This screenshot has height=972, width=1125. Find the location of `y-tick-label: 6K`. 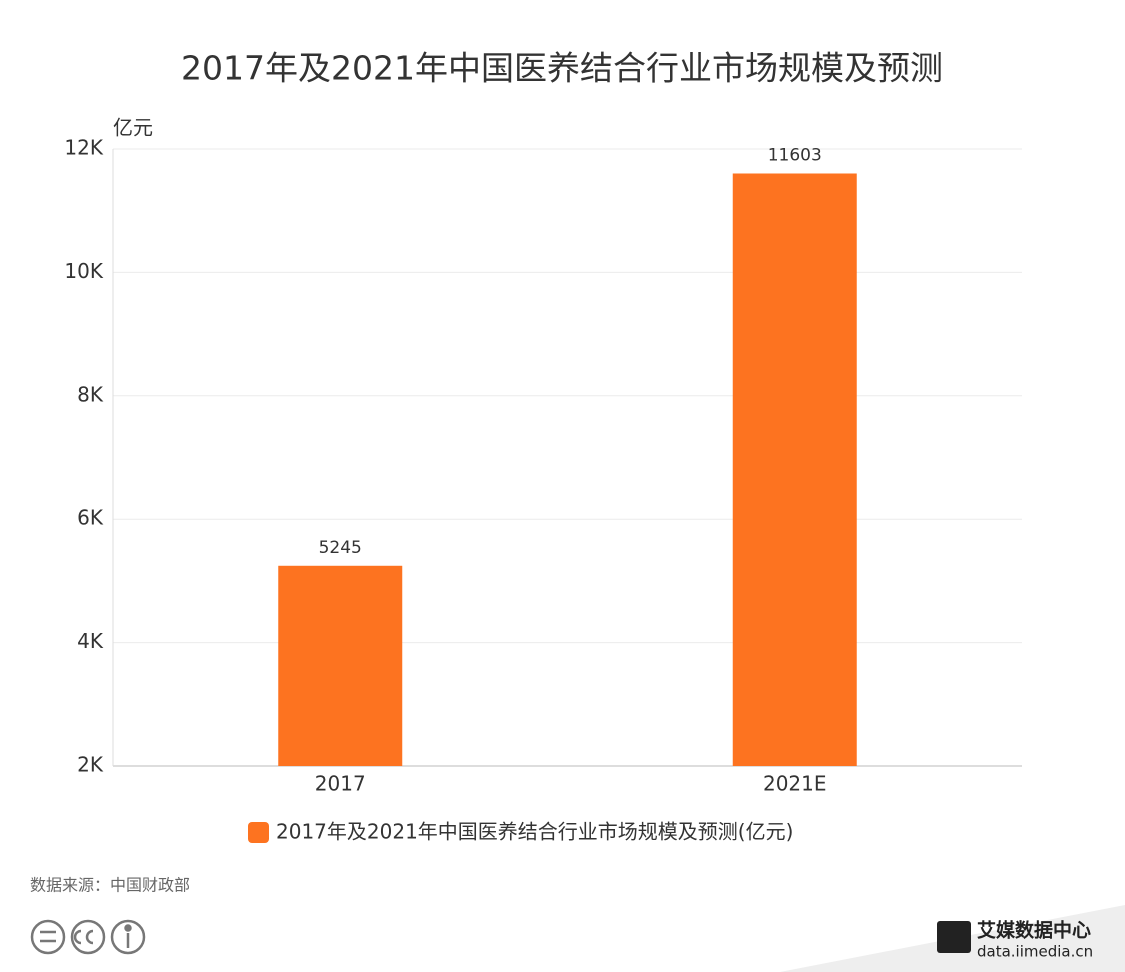

y-tick-label: 6K is located at coordinates (90, 518).